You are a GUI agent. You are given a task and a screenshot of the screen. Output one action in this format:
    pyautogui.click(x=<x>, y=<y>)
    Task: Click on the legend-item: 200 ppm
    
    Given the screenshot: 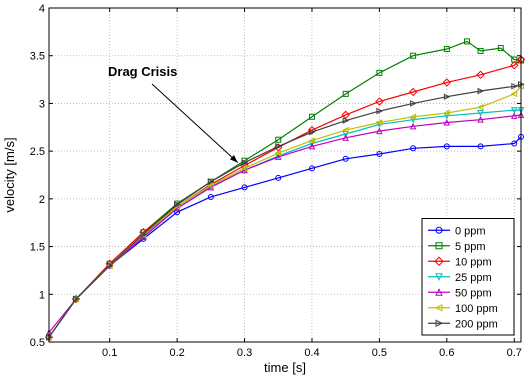 What is the action you would take?
    pyautogui.click(x=463, y=324)
    